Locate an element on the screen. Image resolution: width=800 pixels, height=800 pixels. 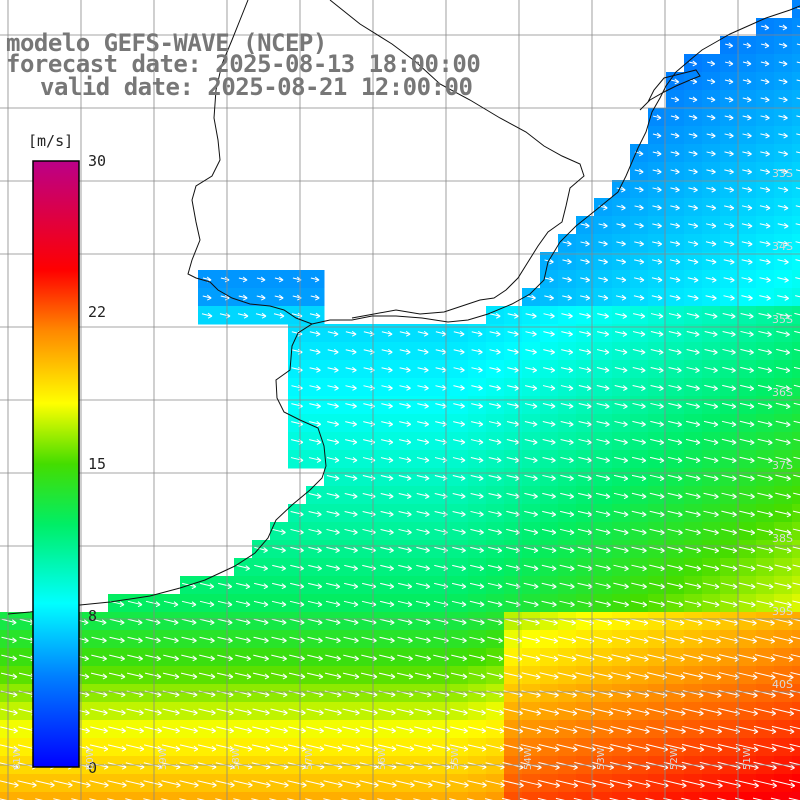
lat-label: 35S is located at coordinates (782, 319).